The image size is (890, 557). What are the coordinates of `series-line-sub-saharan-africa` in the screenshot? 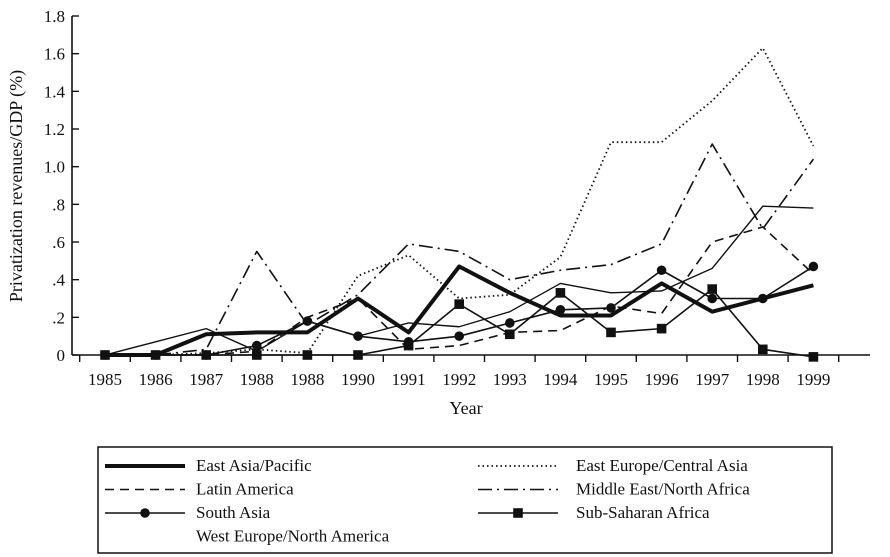 It's located at (459, 323).